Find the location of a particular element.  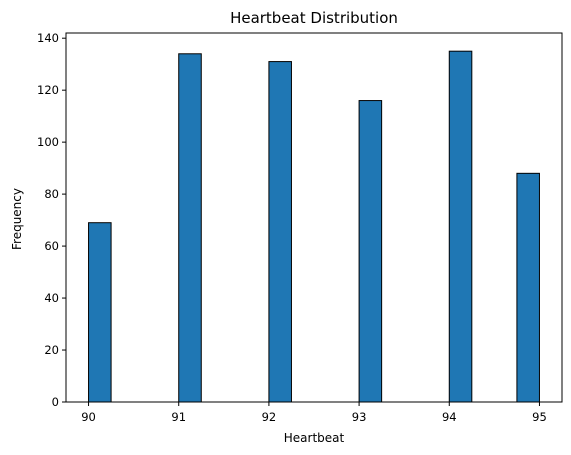

y-tick-label-40: 40 is located at coordinates (51, 298).